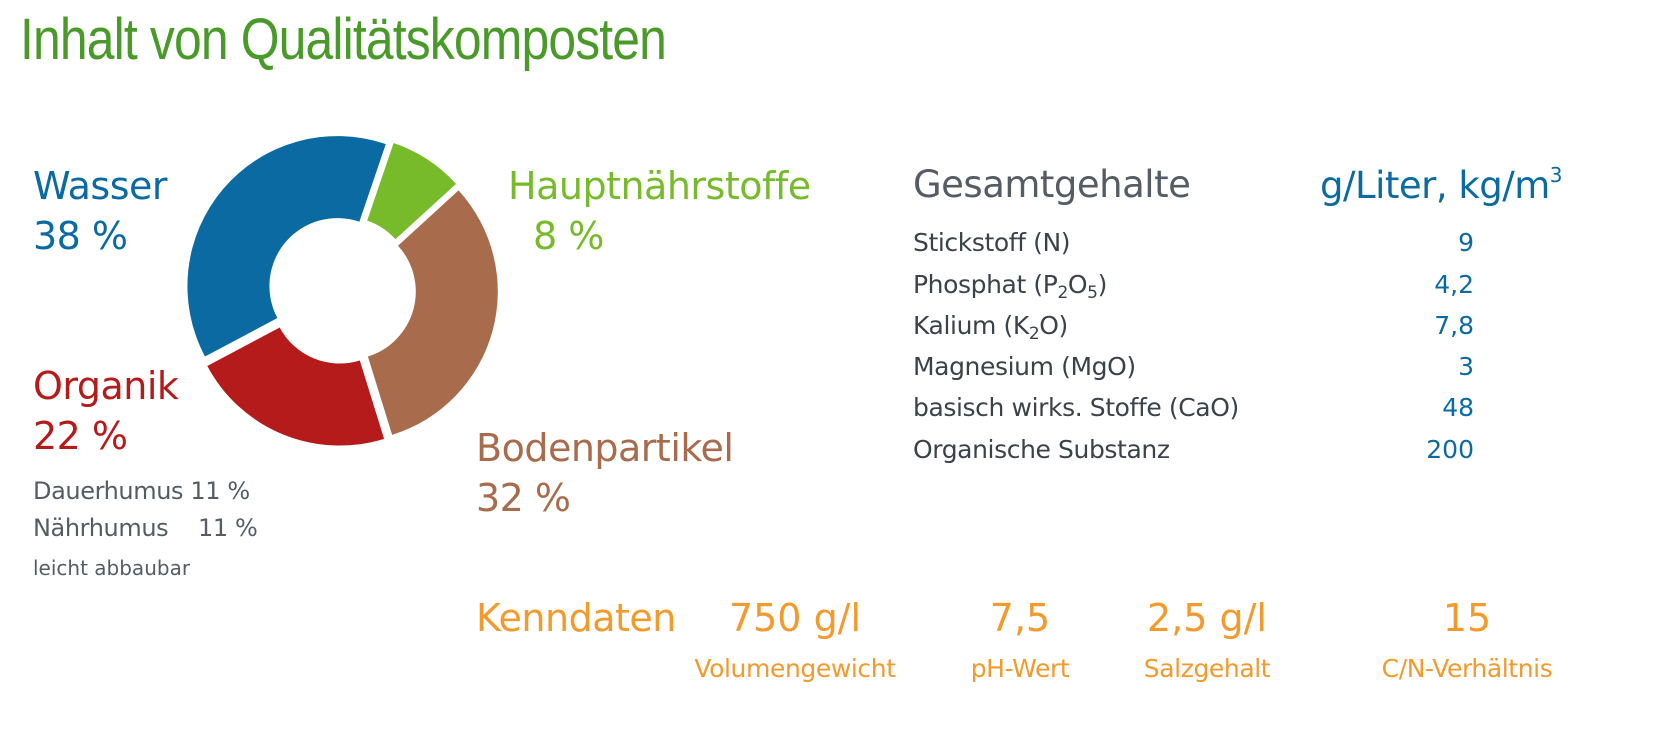  What do you see at coordinates (1467, 618) in the screenshot?
I see `kenndaten-value-cn: 15` at bounding box center [1467, 618].